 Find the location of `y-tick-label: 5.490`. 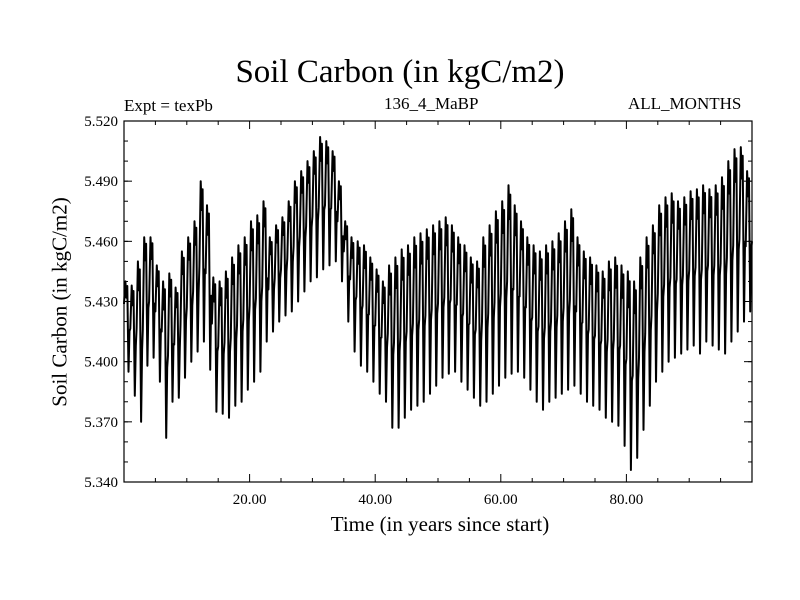

y-tick-label: 5.490 is located at coordinates (101, 182).